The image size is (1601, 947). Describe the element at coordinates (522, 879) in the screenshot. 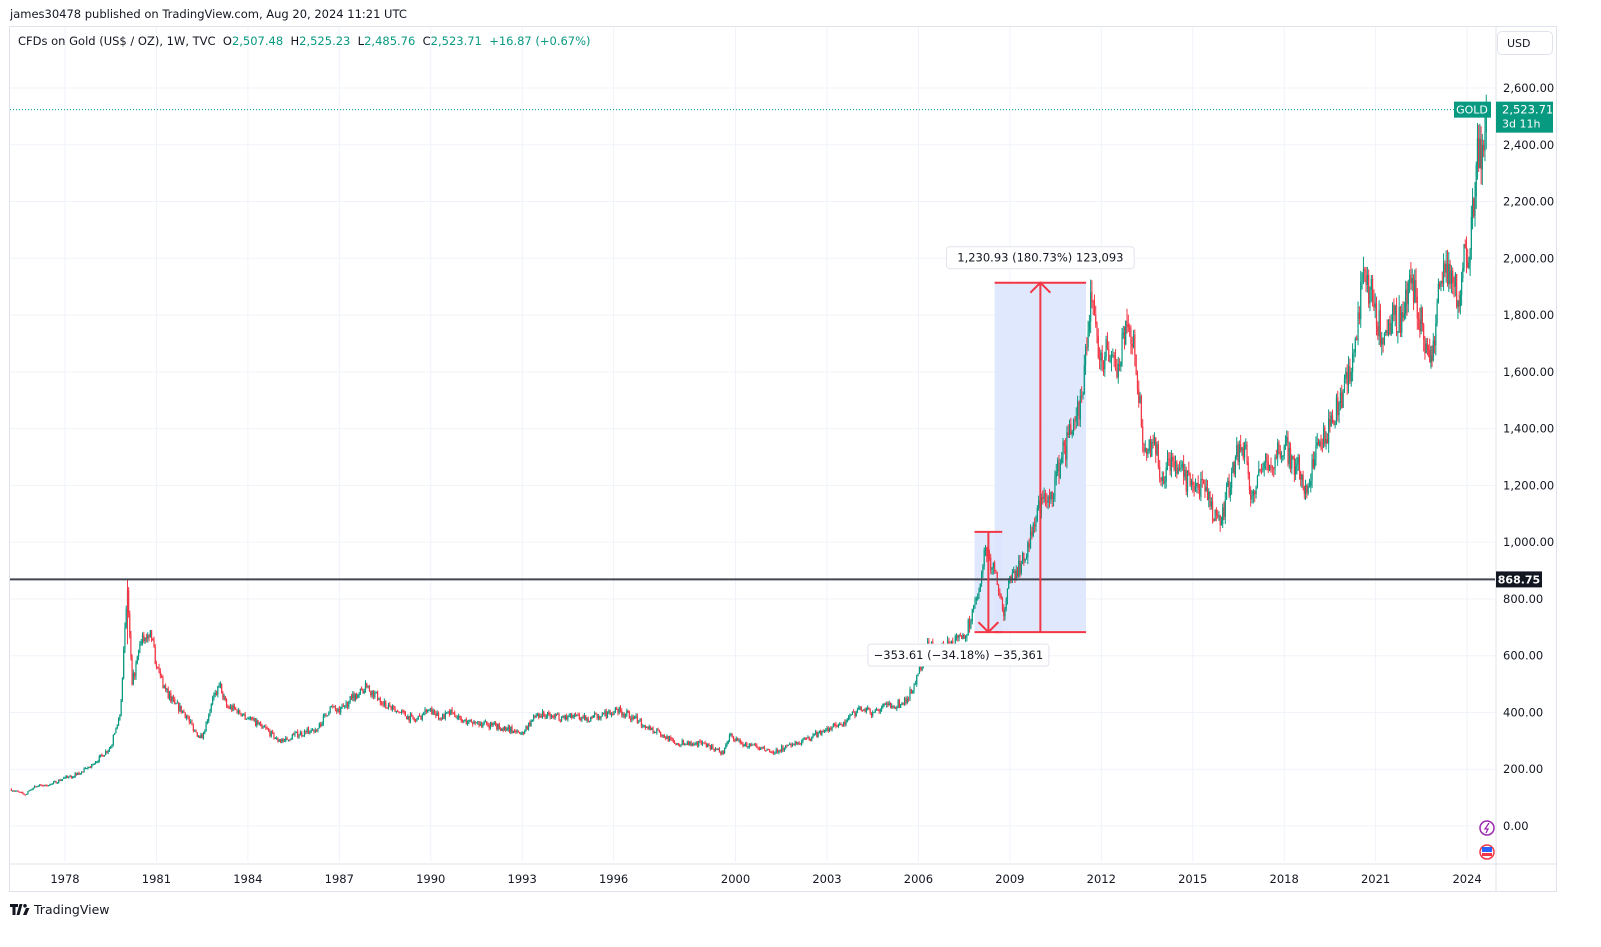

I see `time-axis-label: 1993` at that location.